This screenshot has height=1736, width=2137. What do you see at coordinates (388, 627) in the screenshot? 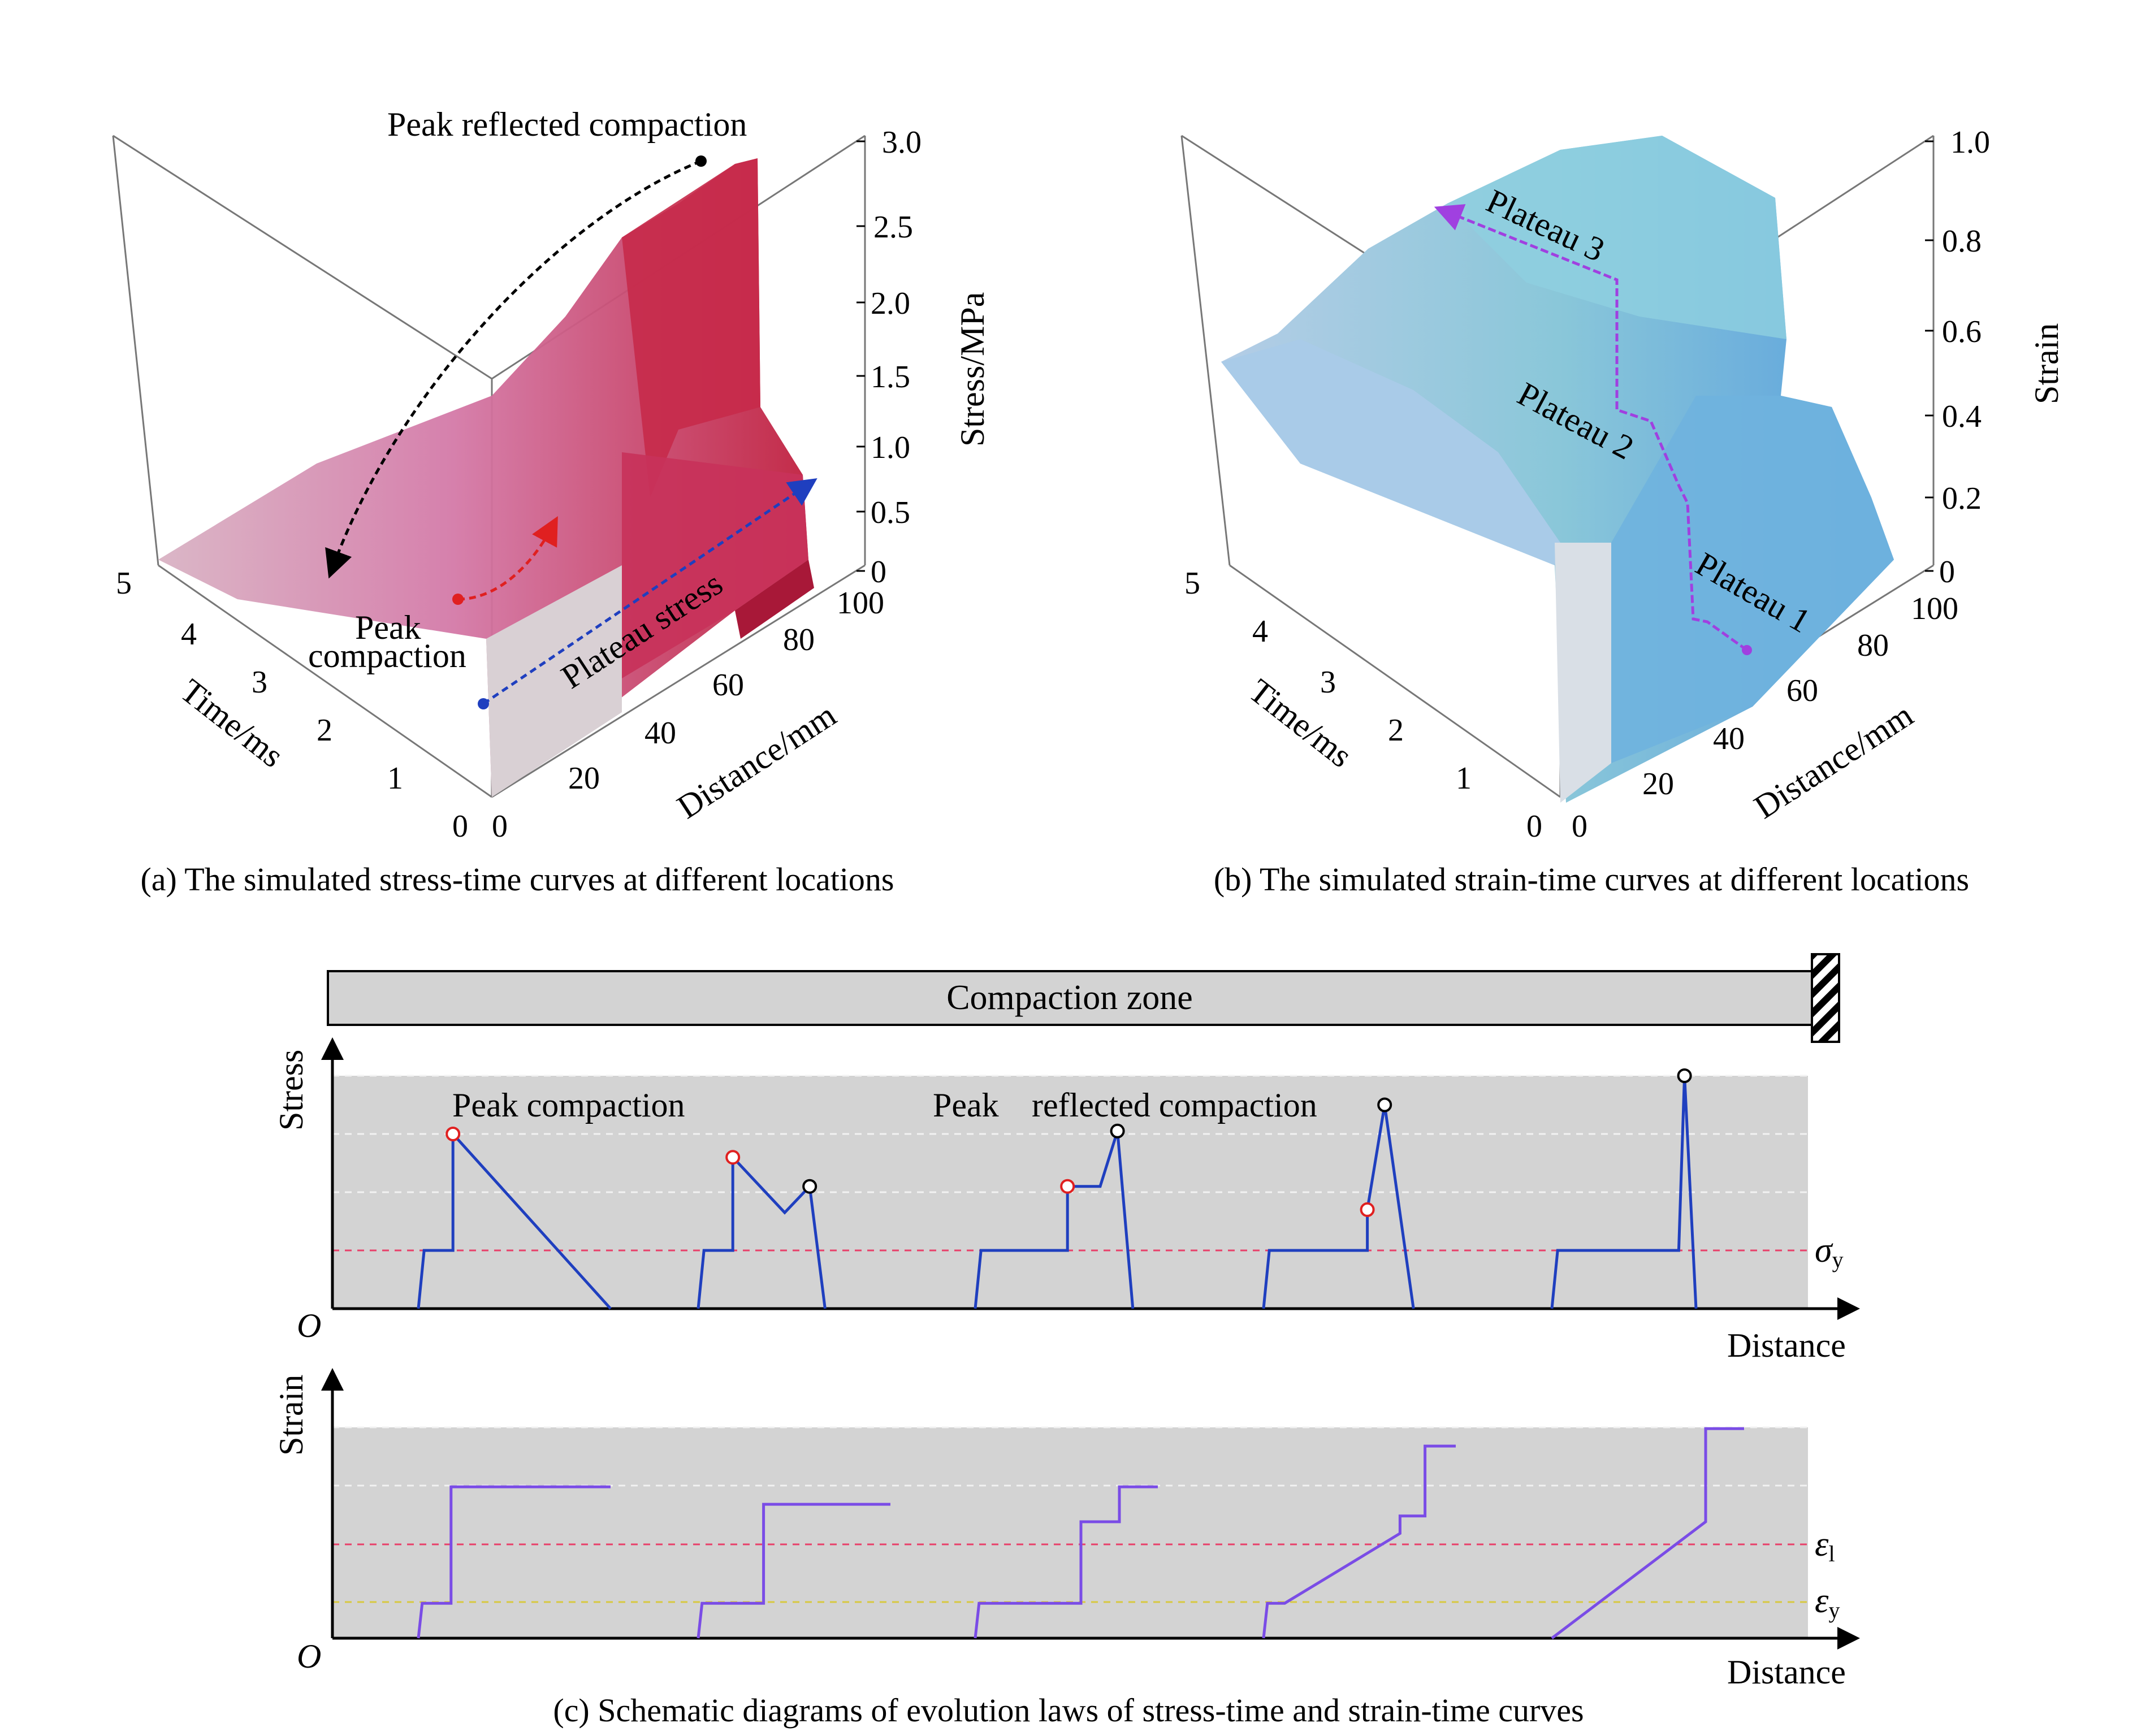
I see `label-peak-compaction-1: Peak` at bounding box center [388, 627].